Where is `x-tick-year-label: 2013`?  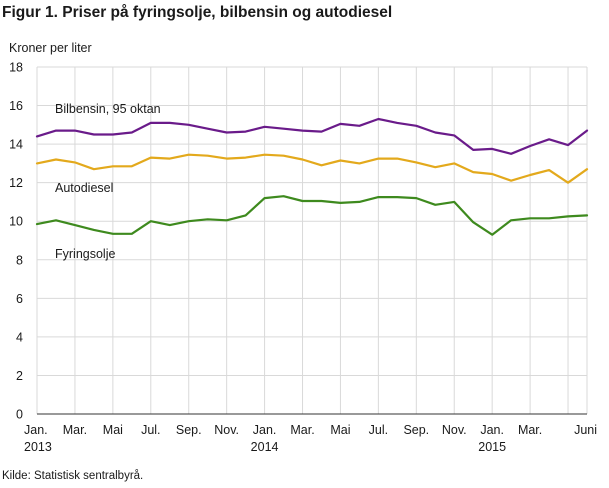
x-tick-year-label: 2013 is located at coordinates (38, 447).